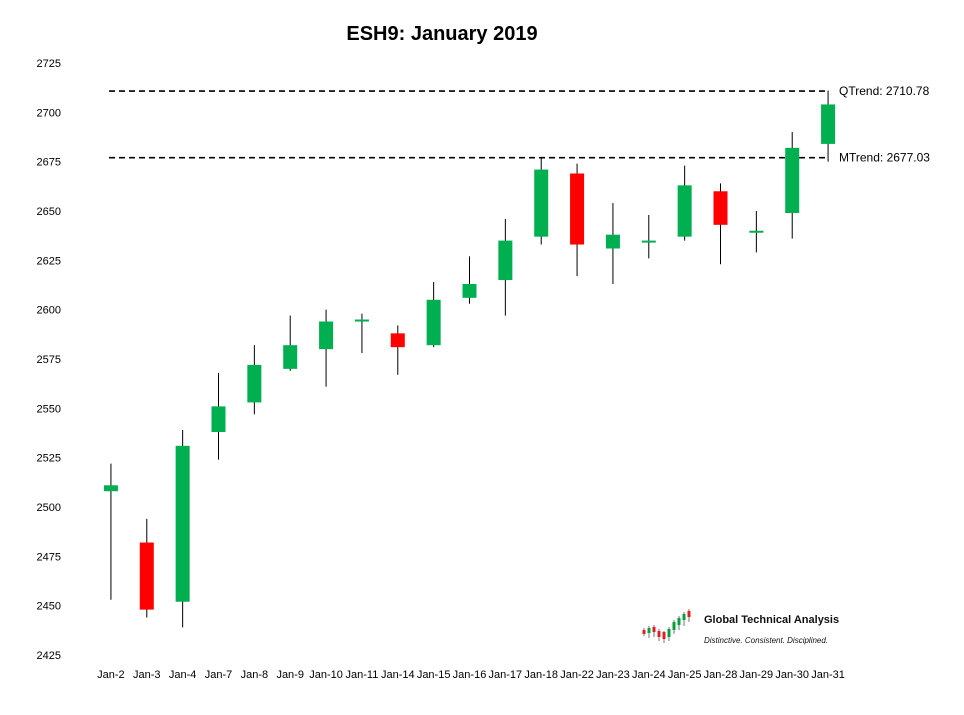  Describe the element at coordinates (49, 311) in the screenshot. I see `y-tick-label: 2600` at that location.